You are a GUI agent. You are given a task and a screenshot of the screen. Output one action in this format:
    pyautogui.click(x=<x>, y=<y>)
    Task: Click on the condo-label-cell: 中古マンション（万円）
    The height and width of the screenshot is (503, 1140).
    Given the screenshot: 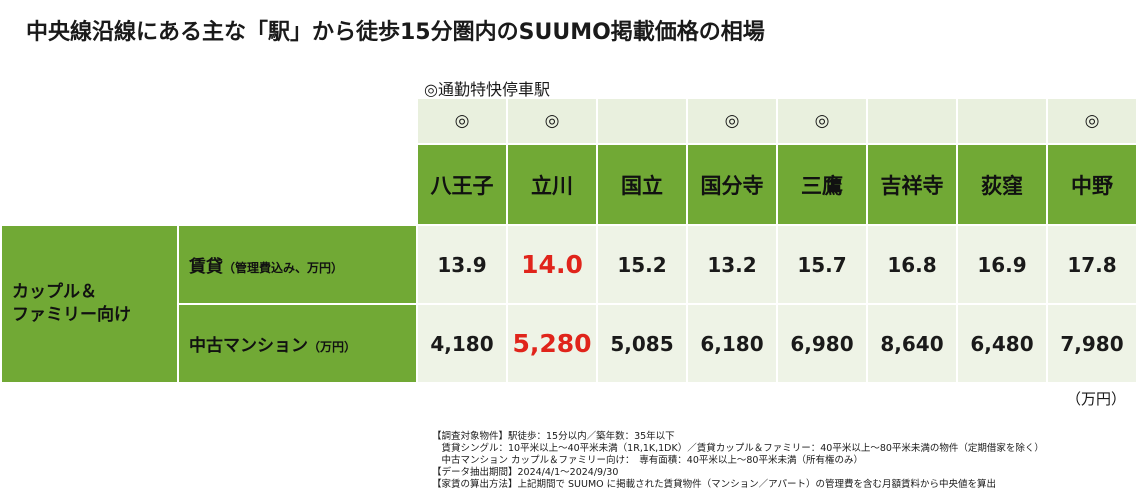 What is the action you would take?
    pyautogui.click(x=297, y=343)
    